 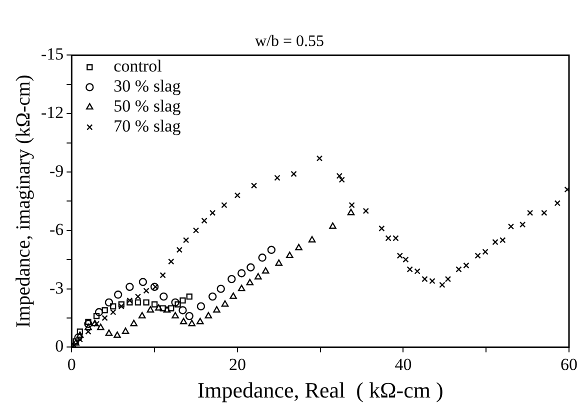 What do you see at coordinates (56, 229) in the screenshot?
I see `y-tick-label: -6` at bounding box center [56, 229].